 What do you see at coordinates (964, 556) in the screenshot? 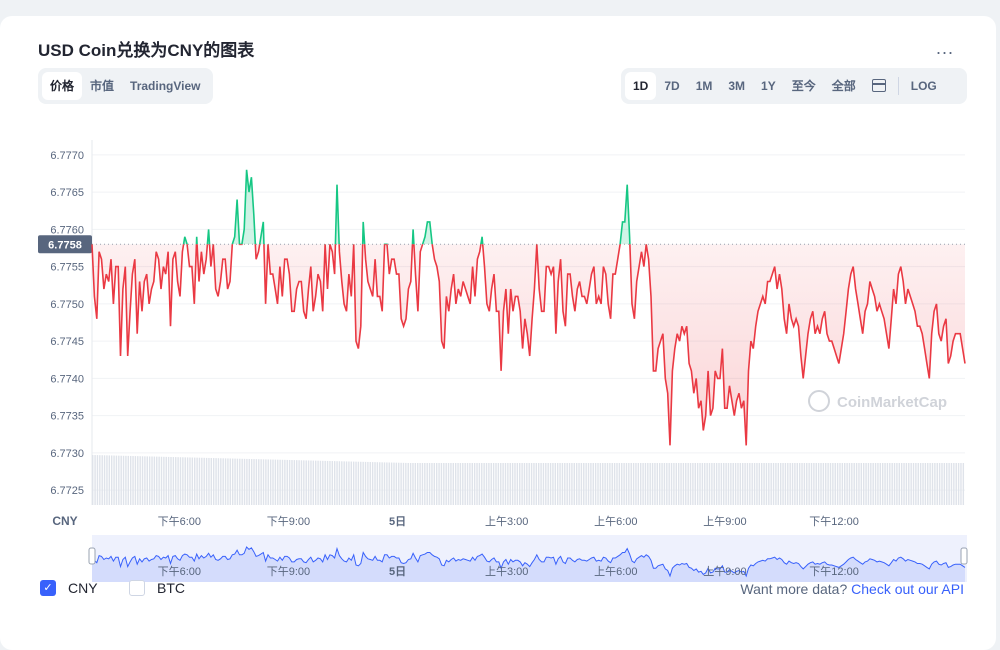
I see `navigator-right-handle` at bounding box center [964, 556].